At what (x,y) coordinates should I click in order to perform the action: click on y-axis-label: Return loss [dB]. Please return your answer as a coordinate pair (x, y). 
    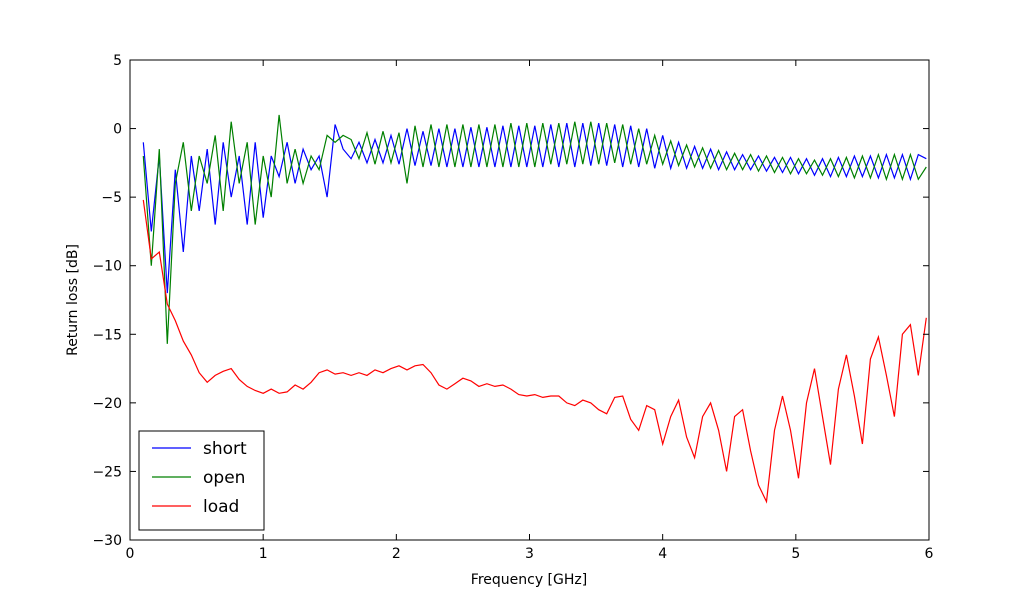
    Looking at the image, I should click on (73, 300).